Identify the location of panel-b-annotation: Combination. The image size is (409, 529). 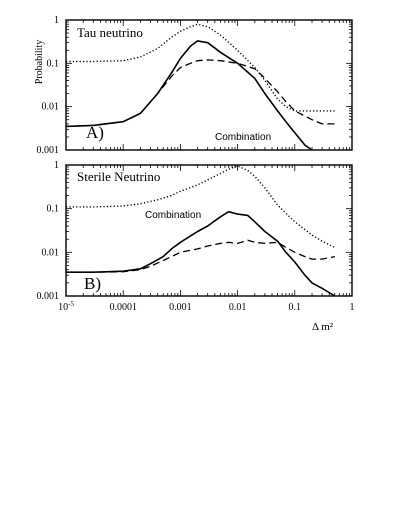
(173, 215).